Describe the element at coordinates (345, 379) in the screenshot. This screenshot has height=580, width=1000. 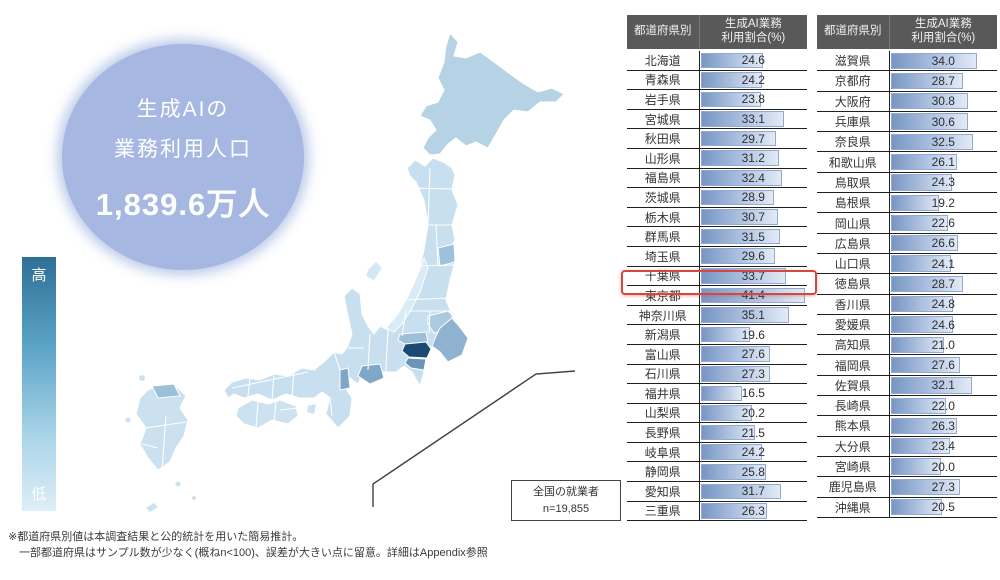
I see `map-pref-shiga` at that location.